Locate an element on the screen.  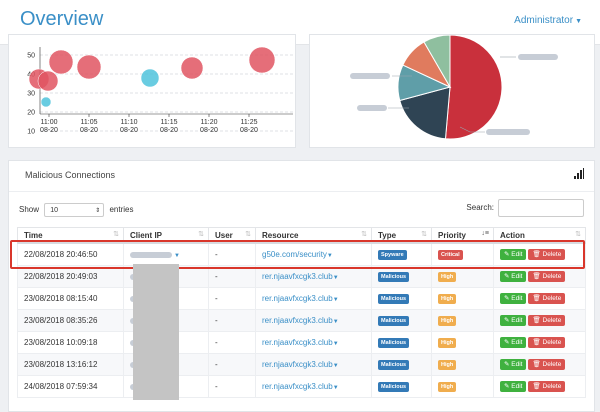
user-menu-label: Administrator is located at coordinates (544, 20).